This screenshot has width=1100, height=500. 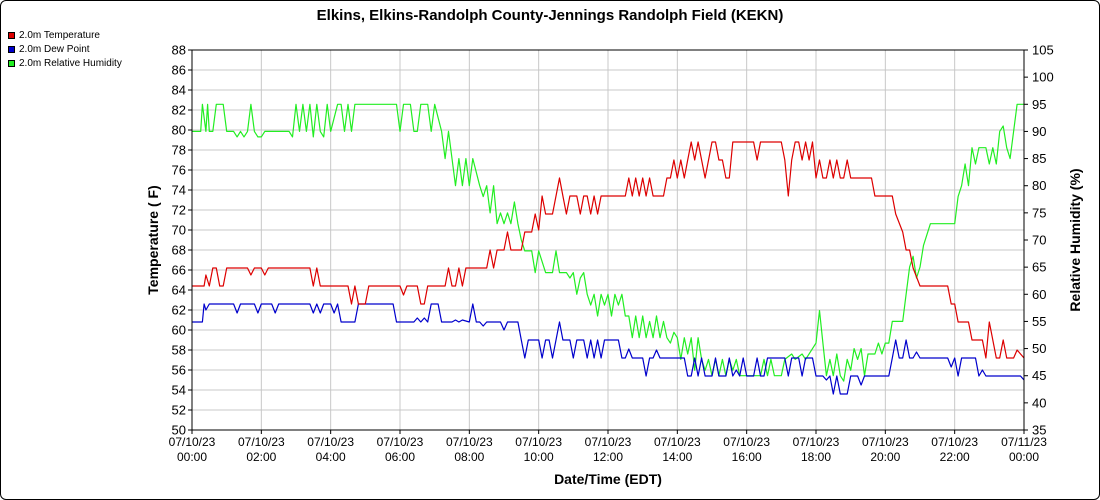 I want to click on left-tick-label: 84, so click(x=179, y=90).